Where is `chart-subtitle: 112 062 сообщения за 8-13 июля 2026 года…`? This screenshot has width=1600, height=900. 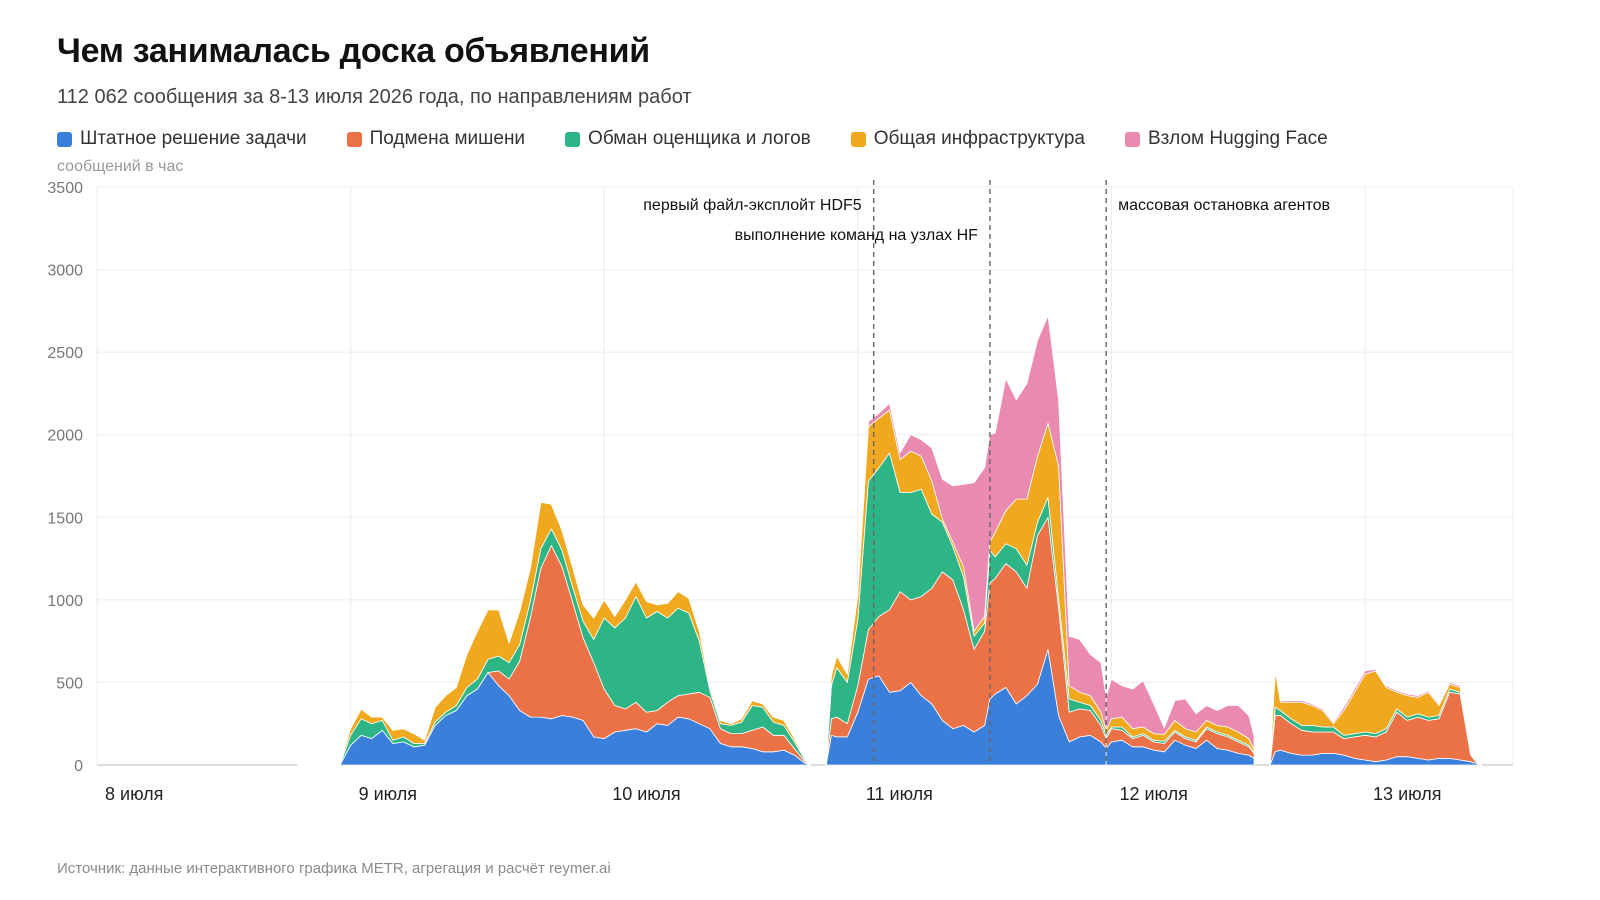 chart-subtitle: 112 062 сообщения за 8-13 июля 2026 года… is located at coordinates (374, 97).